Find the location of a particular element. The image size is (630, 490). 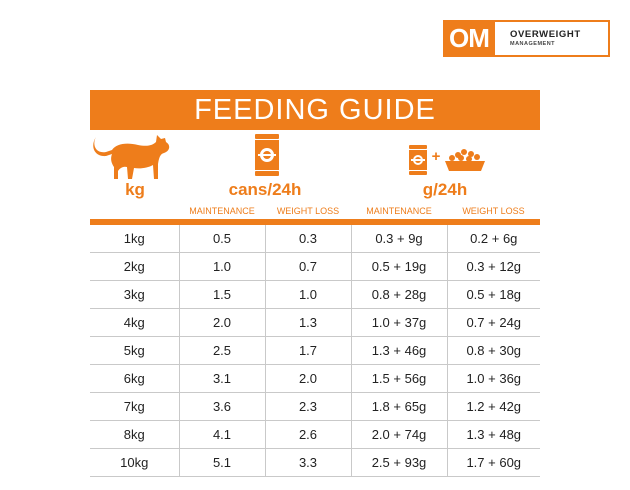

cans-maintenance-cell: 2.0 is located at coordinates (222, 322).